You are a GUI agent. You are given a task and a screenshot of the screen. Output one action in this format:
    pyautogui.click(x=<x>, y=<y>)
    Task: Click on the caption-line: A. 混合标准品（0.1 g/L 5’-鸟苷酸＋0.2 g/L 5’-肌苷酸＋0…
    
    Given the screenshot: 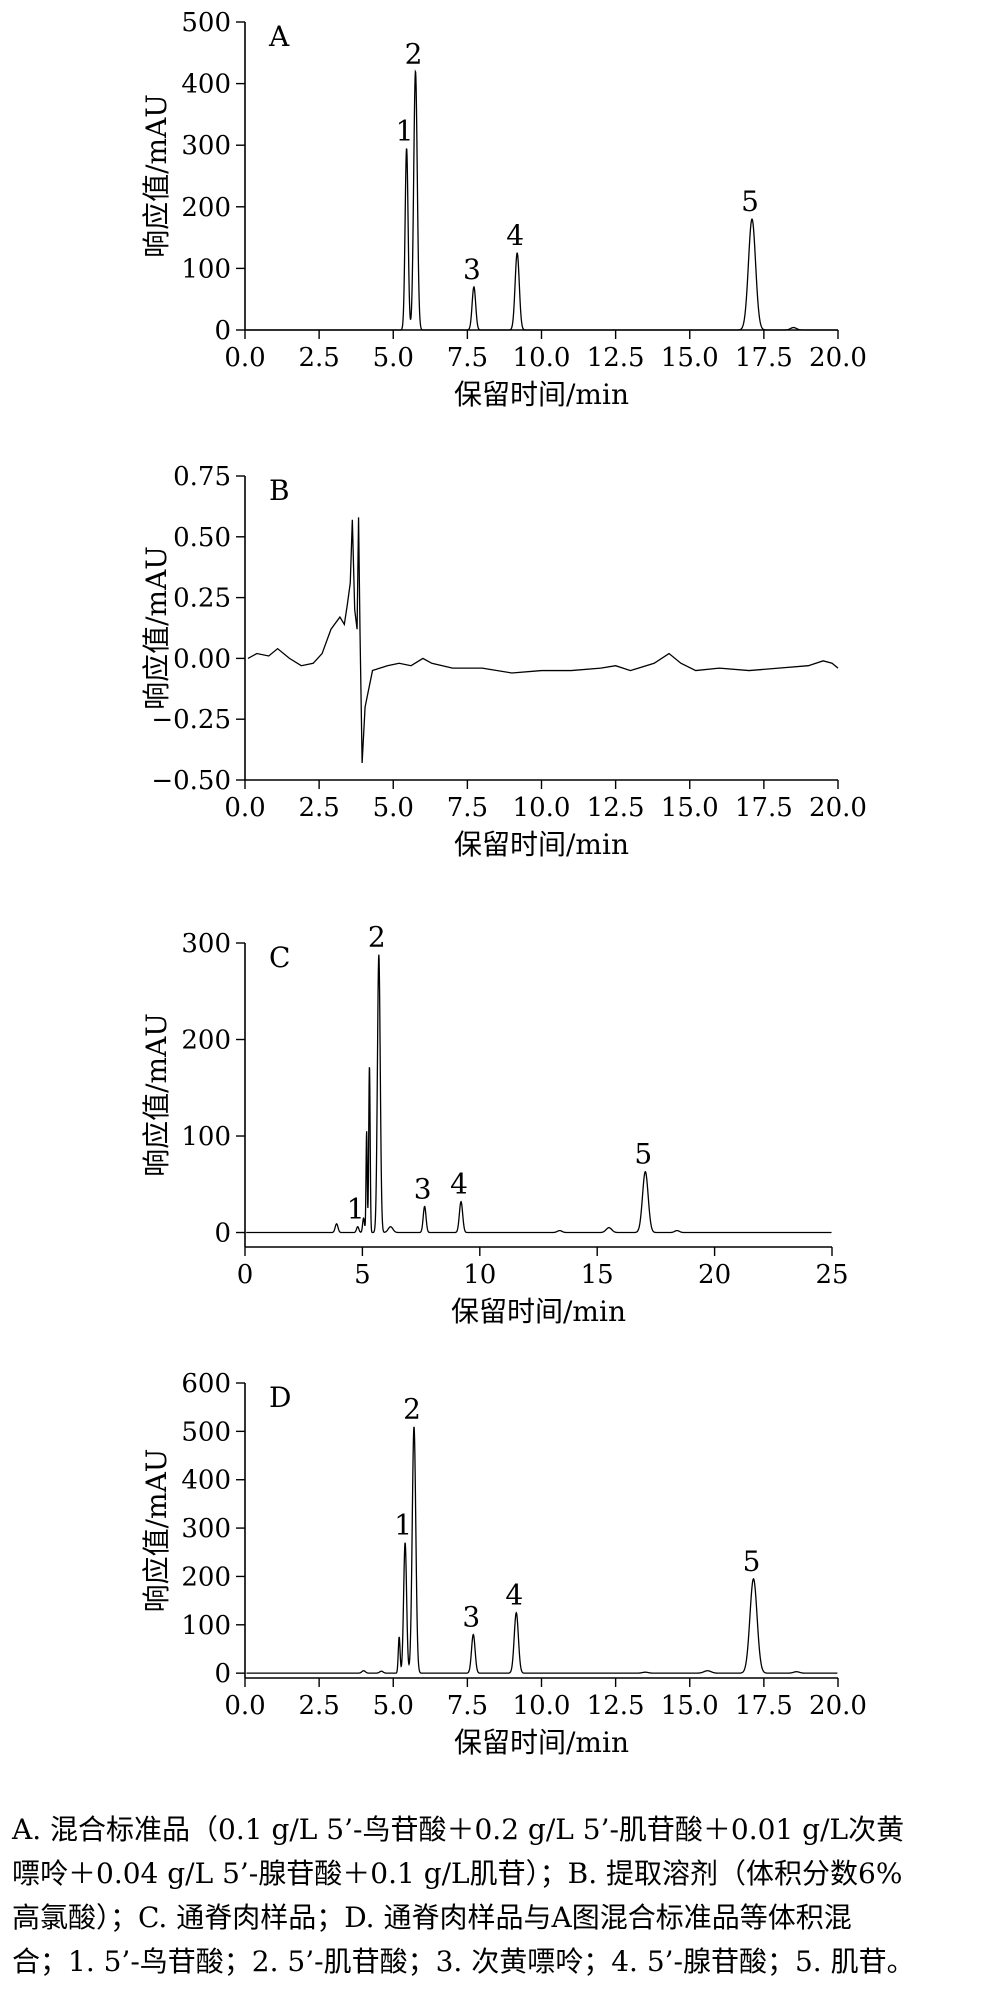 What is the action you would take?
    pyautogui.click(x=458, y=1829)
    